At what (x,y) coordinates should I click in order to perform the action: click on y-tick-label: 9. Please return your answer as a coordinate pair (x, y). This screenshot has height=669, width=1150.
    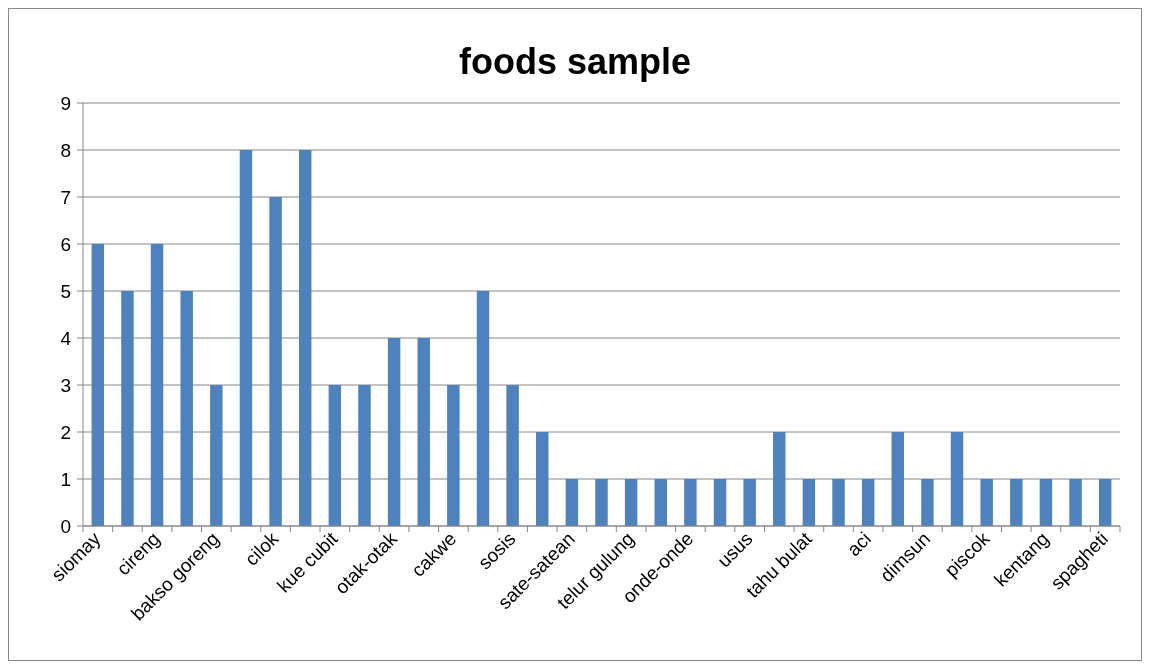
    Looking at the image, I should click on (65, 103).